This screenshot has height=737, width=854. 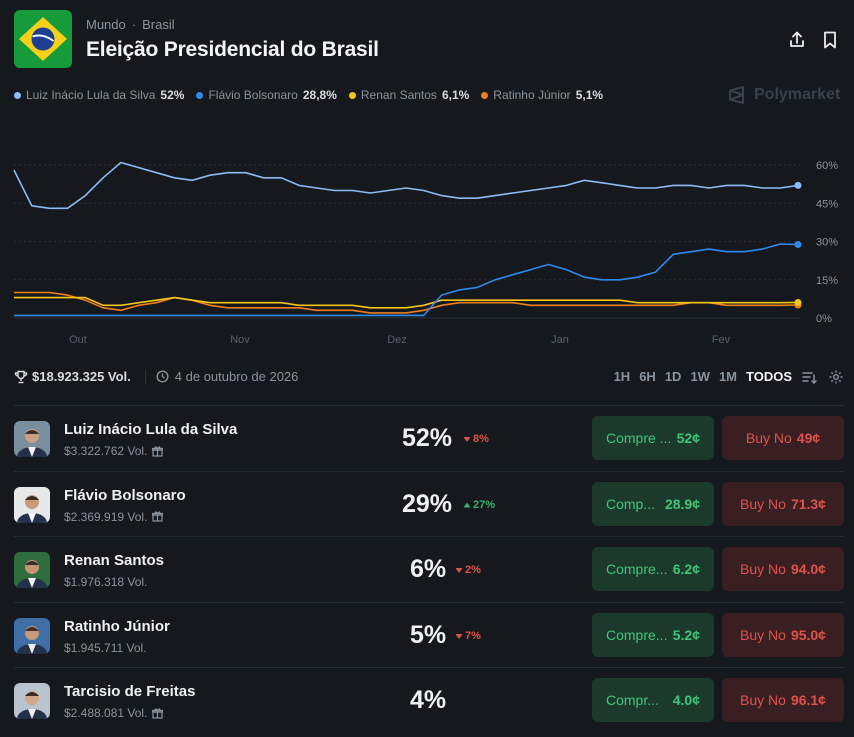 What do you see at coordinates (653, 569) in the screenshot?
I see `buy-yes-button: Compre... 6.2¢` at bounding box center [653, 569].